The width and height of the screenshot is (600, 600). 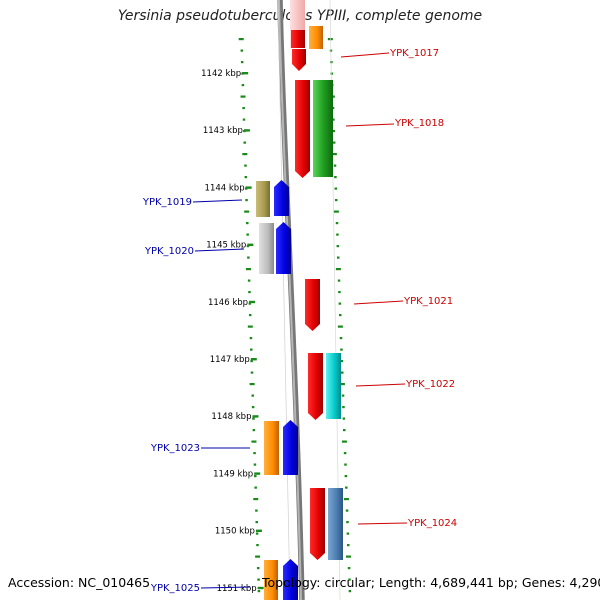 I want to click on accession-text: Accession: NC_010465, so click(x=79, y=582).